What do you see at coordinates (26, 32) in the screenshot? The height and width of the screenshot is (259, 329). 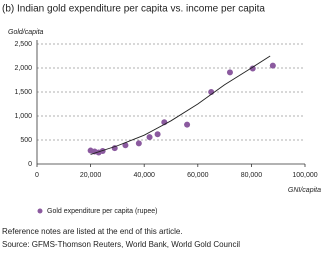 I see `y-axis-label: Gold/capita` at bounding box center [26, 32].